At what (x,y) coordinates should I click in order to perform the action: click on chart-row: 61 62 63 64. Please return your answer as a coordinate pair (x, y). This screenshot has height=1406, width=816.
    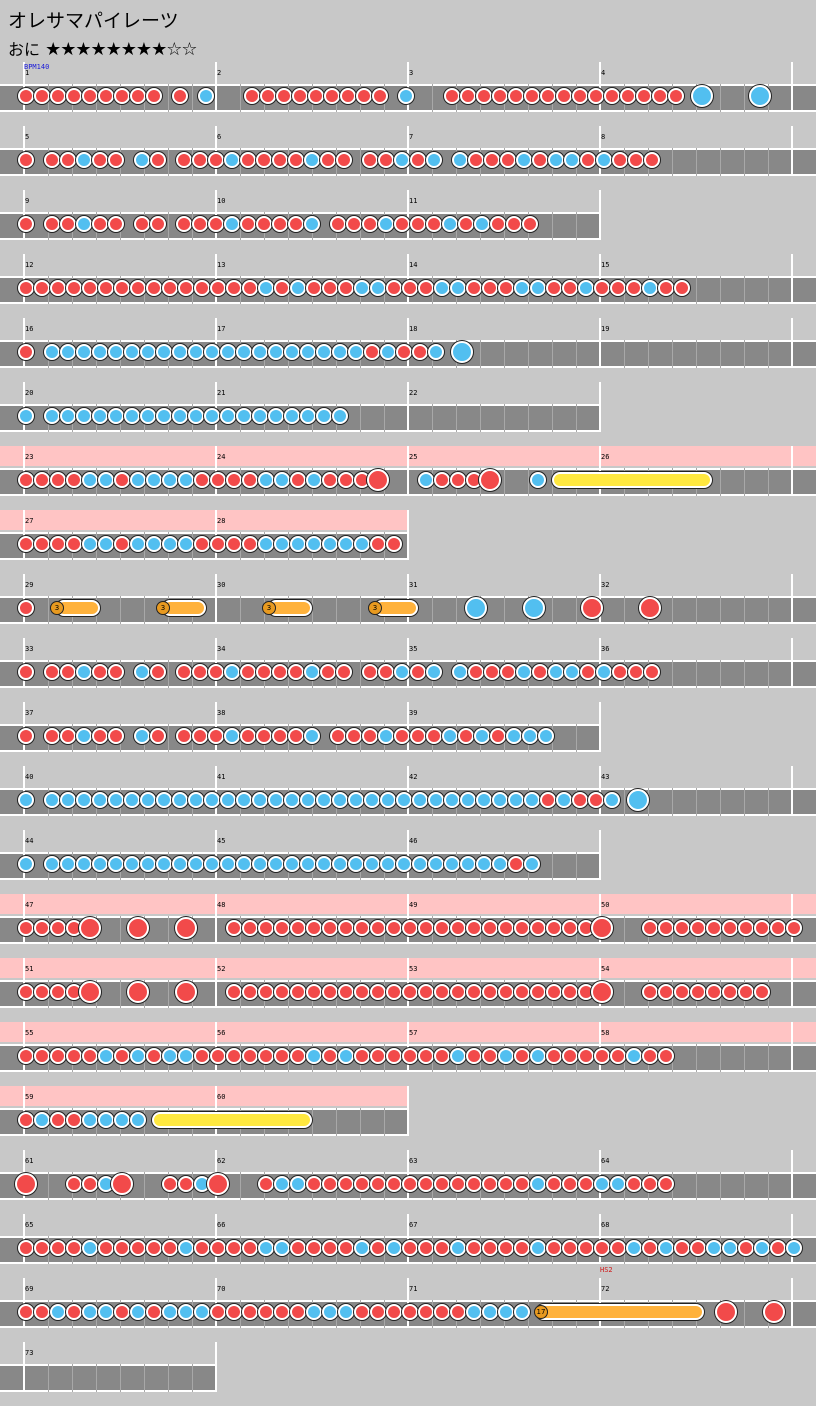
    Looking at the image, I should click on (408, 1182).